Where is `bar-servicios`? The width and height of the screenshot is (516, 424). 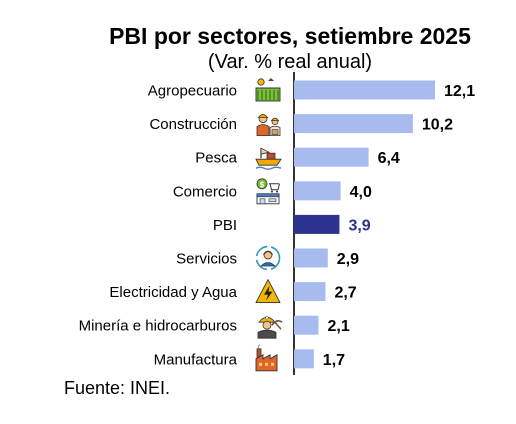 bar-servicios is located at coordinates (311, 258).